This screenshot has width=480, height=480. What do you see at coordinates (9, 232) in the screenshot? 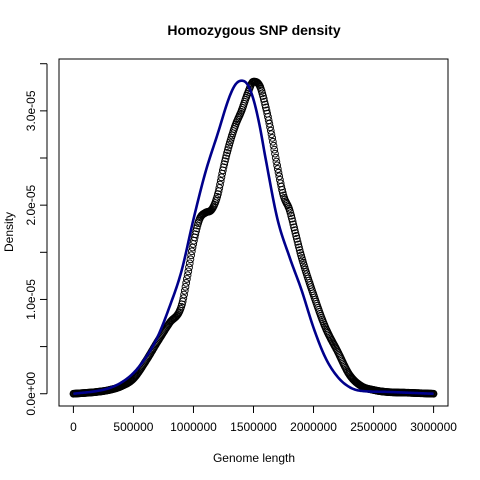
I see `y-axis-label: Density` at bounding box center [9, 232].